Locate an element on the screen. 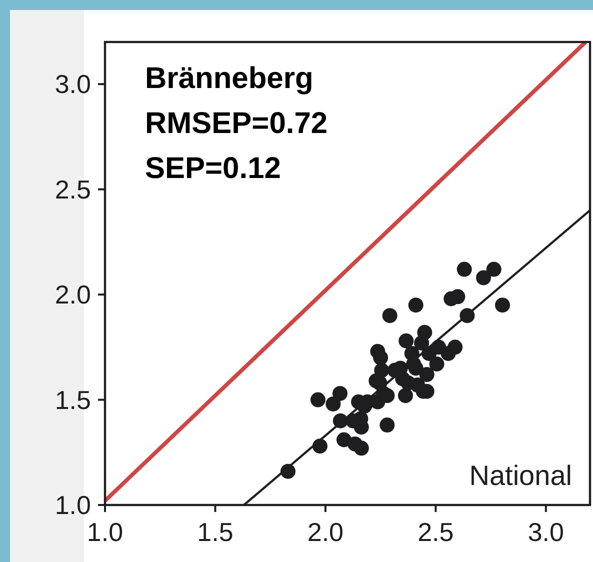 The width and height of the screenshot is (593, 562). annotation: SEP=0.12 is located at coordinates (213, 168).